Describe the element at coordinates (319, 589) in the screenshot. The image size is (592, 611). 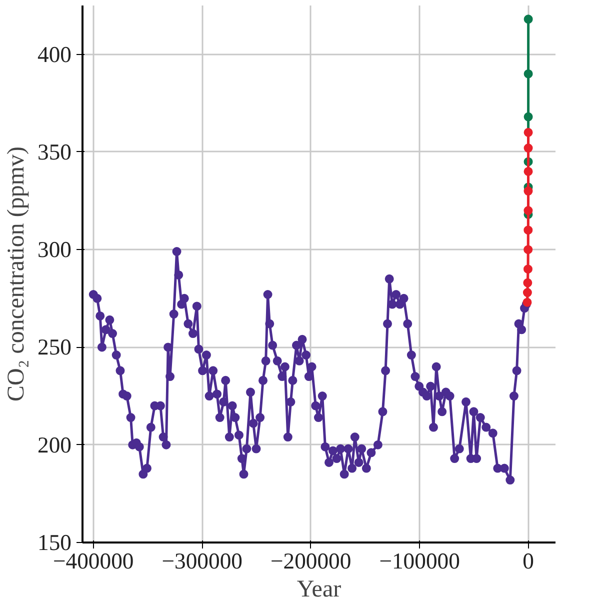
I see `x-axis-title: Year` at that location.